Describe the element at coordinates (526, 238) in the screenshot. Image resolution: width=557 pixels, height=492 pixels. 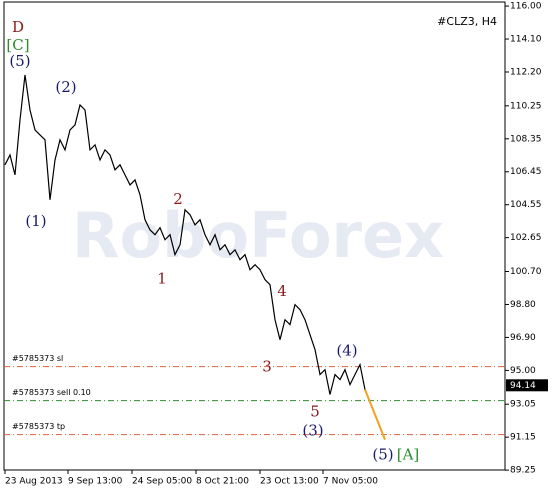
I see `y-tick-label: 102.65` at that location.